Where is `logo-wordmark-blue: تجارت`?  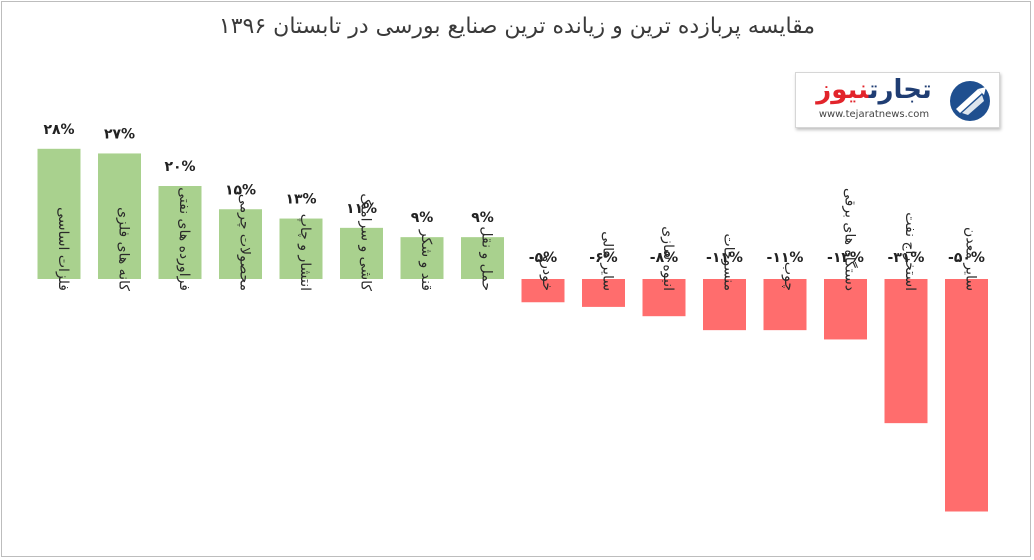 logo-wordmark-blue: تجارت is located at coordinates (900, 90).